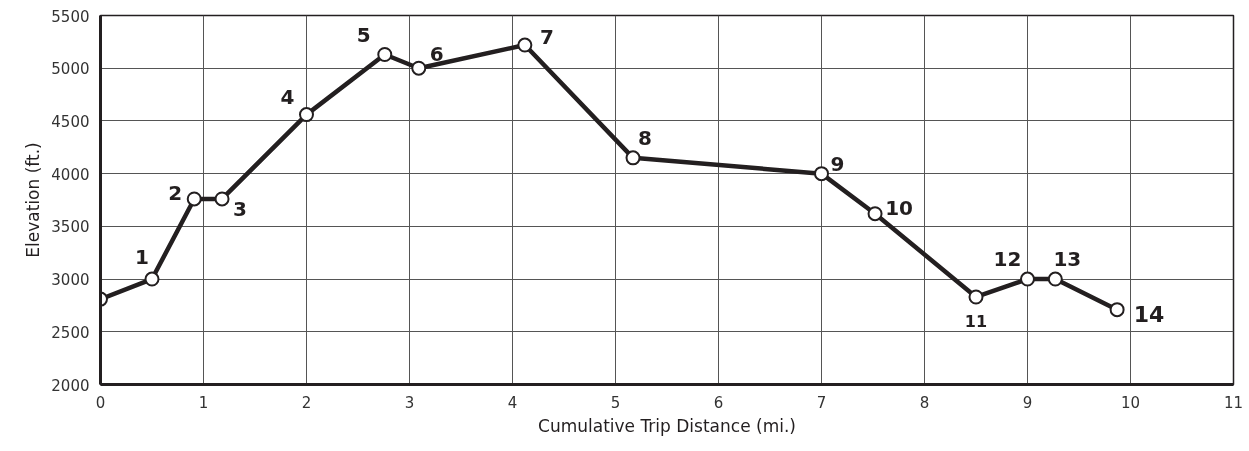 The width and height of the screenshot is (1249, 451). Describe the element at coordinates (546, 37) in the screenshot. I see `annotation: 7` at that location.